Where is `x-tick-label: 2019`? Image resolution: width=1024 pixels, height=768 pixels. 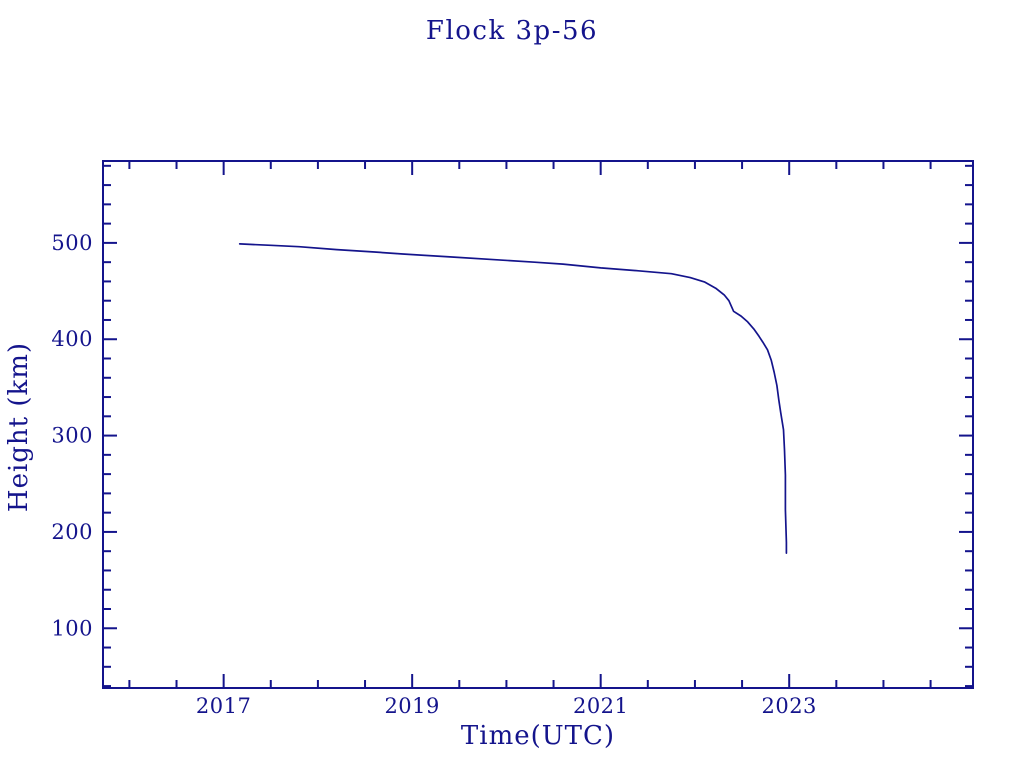
x-tick-label: 2019 is located at coordinates (411, 706).